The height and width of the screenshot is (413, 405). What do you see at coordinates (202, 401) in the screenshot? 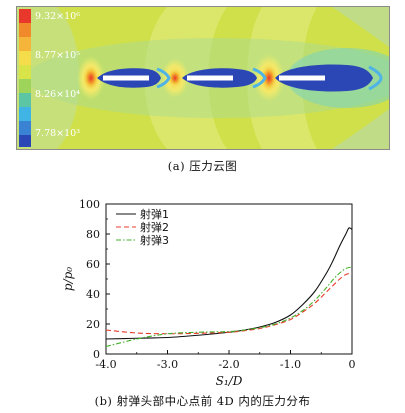
I see `panel-b-caption: (b) 射弹头部中心点前 4D 内的压力分布` at bounding box center [202, 401].